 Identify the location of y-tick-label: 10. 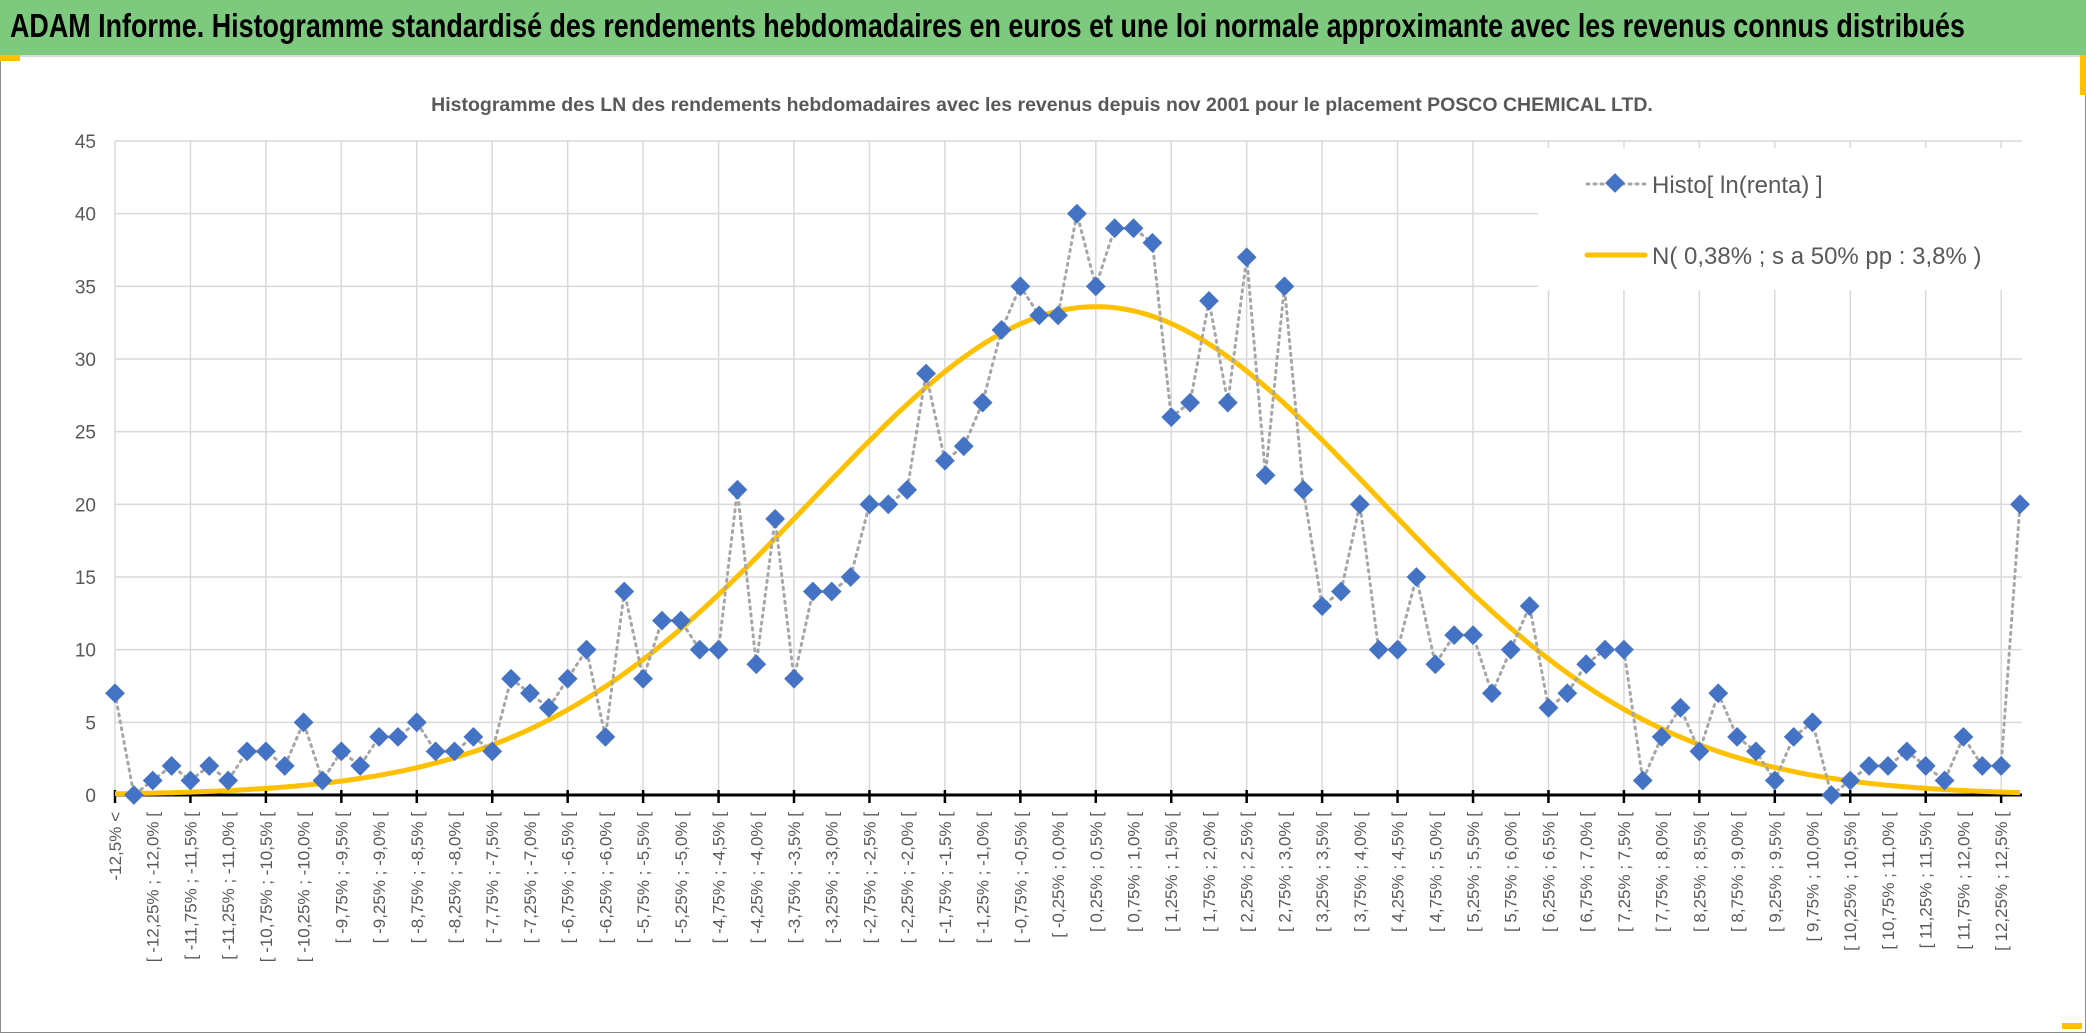
(85, 651).